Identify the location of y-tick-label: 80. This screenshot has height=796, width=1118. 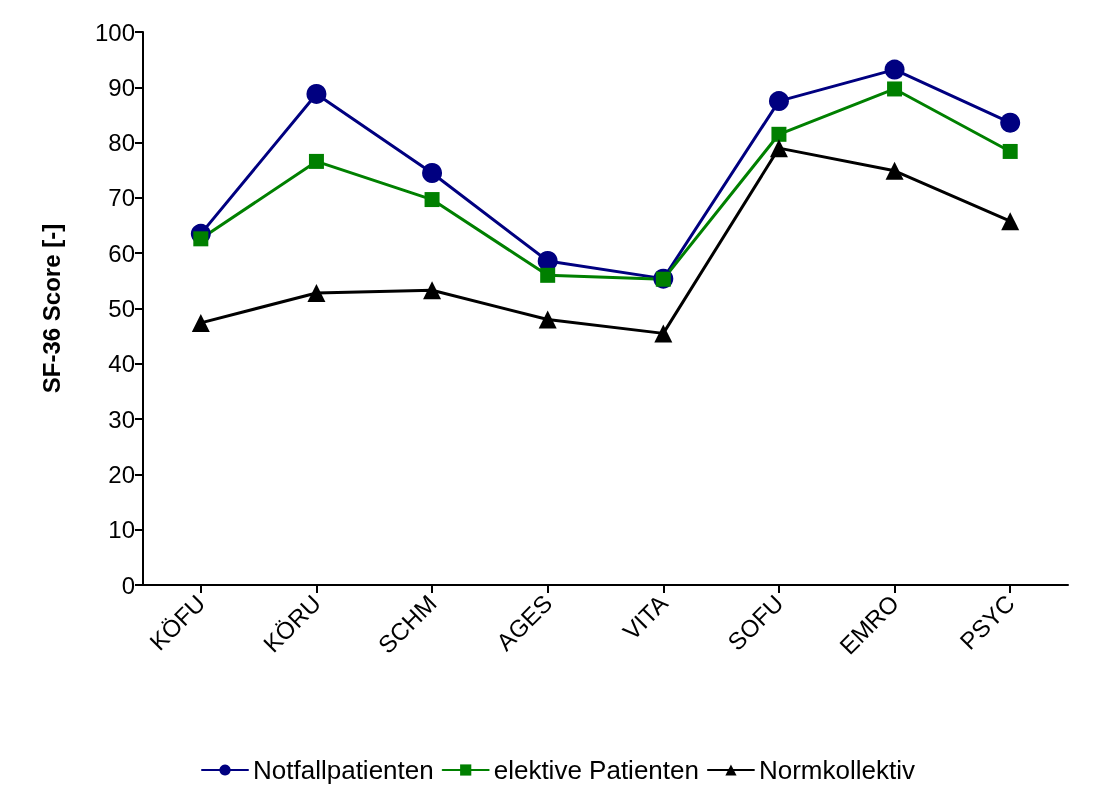
(121, 143).